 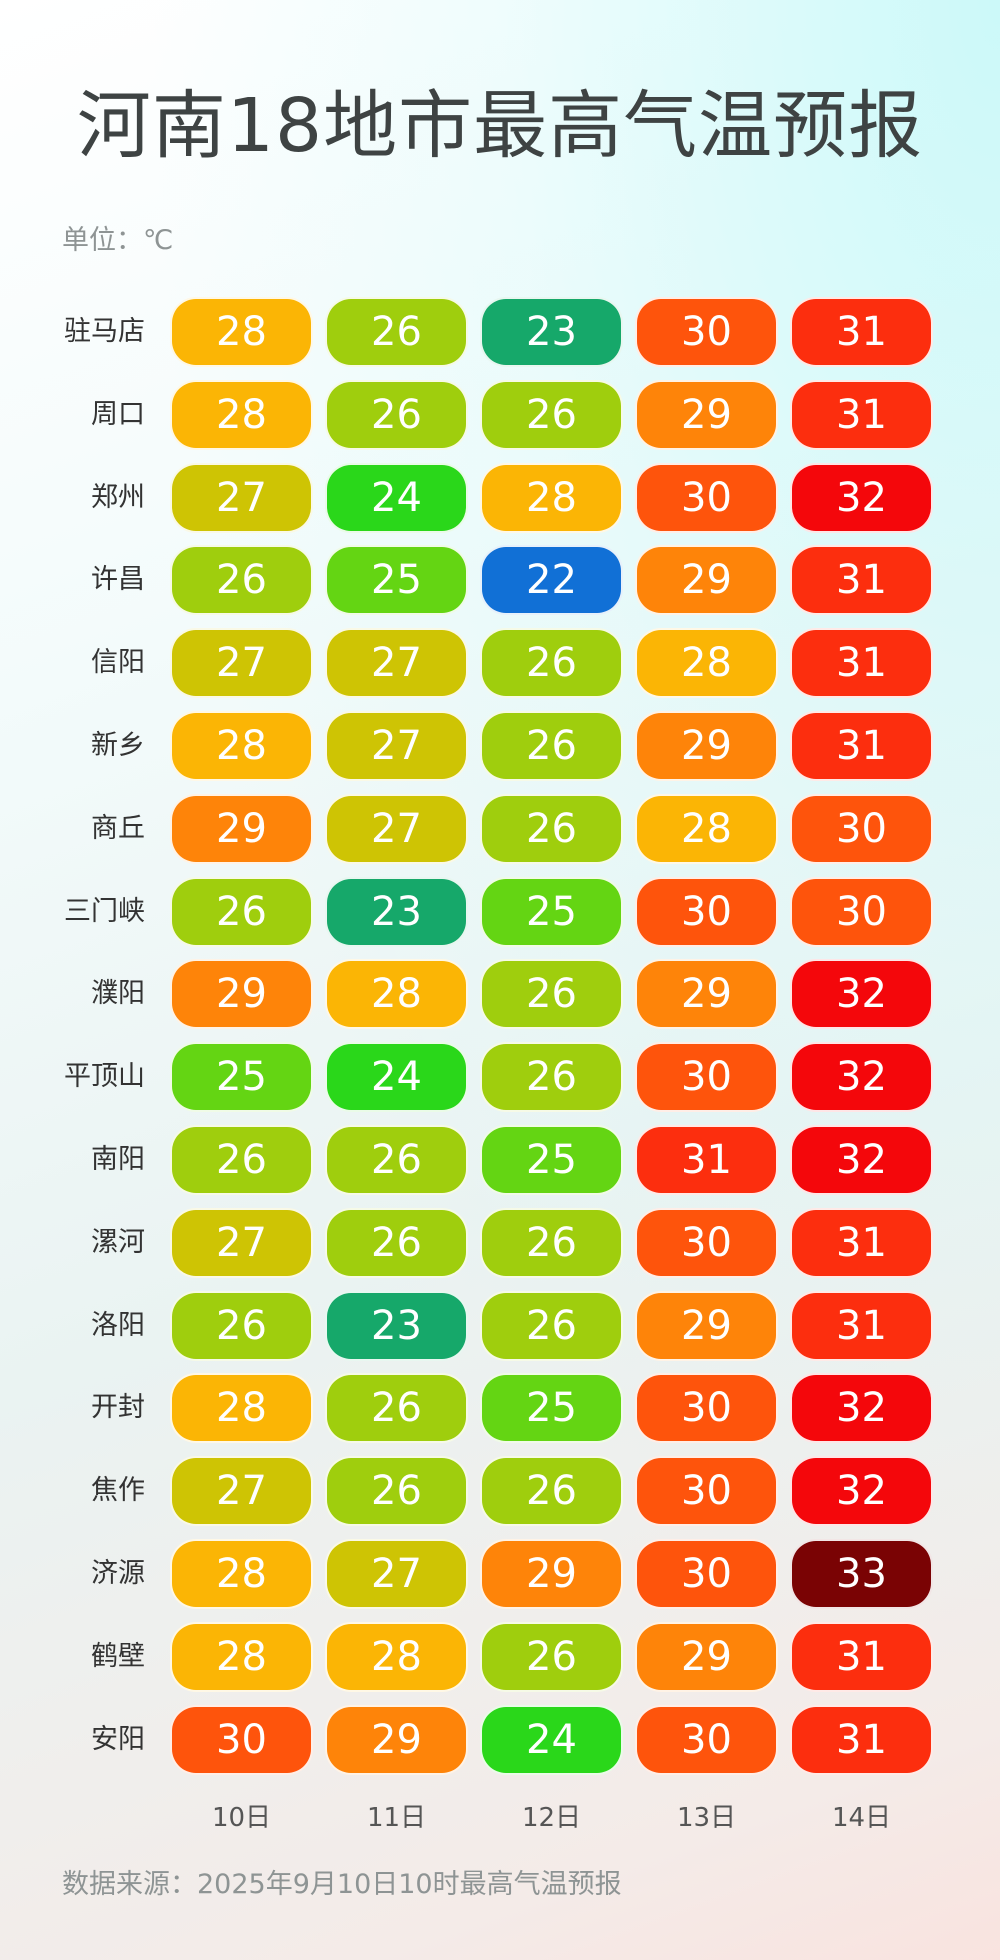 What do you see at coordinates (118, 580) in the screenshot?
I see `city-label: 许昌` at bounding box center [118, 580].